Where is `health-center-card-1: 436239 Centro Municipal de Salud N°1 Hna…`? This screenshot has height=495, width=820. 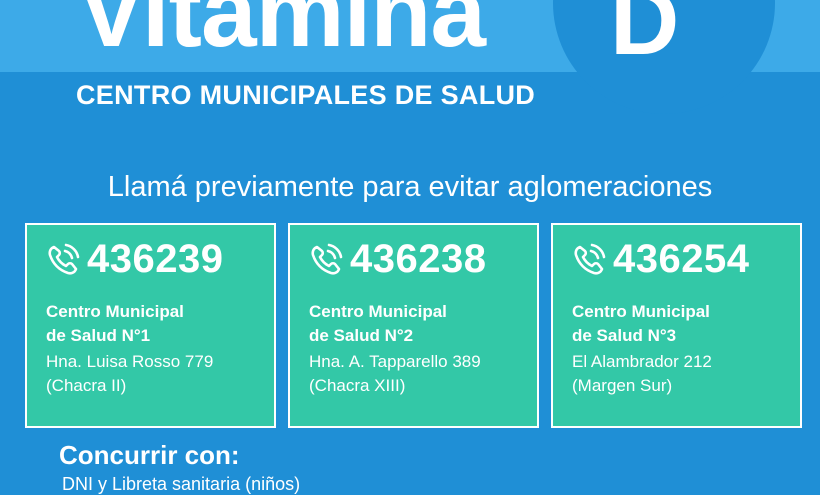
health-center-card-1: 436239 Centro Municipal de Salud N°1 Hna… is located at coordinates (150, 325).